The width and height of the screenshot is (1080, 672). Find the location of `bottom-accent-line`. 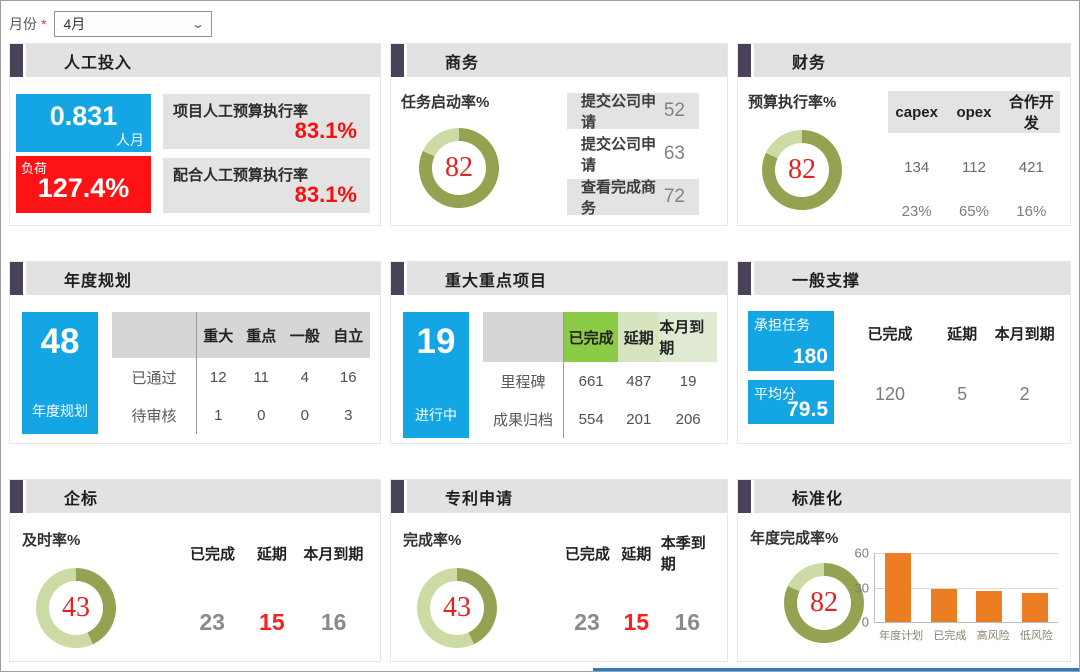

bottom-accent-line is located at coordinates (836, 669).